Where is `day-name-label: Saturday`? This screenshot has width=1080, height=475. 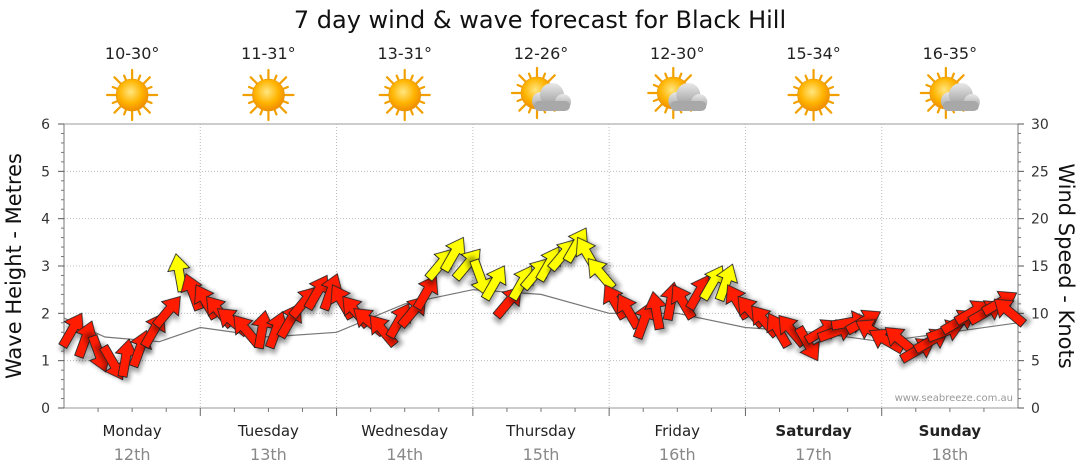
day-name-label: Saturday is located at coordinates (813, 431).